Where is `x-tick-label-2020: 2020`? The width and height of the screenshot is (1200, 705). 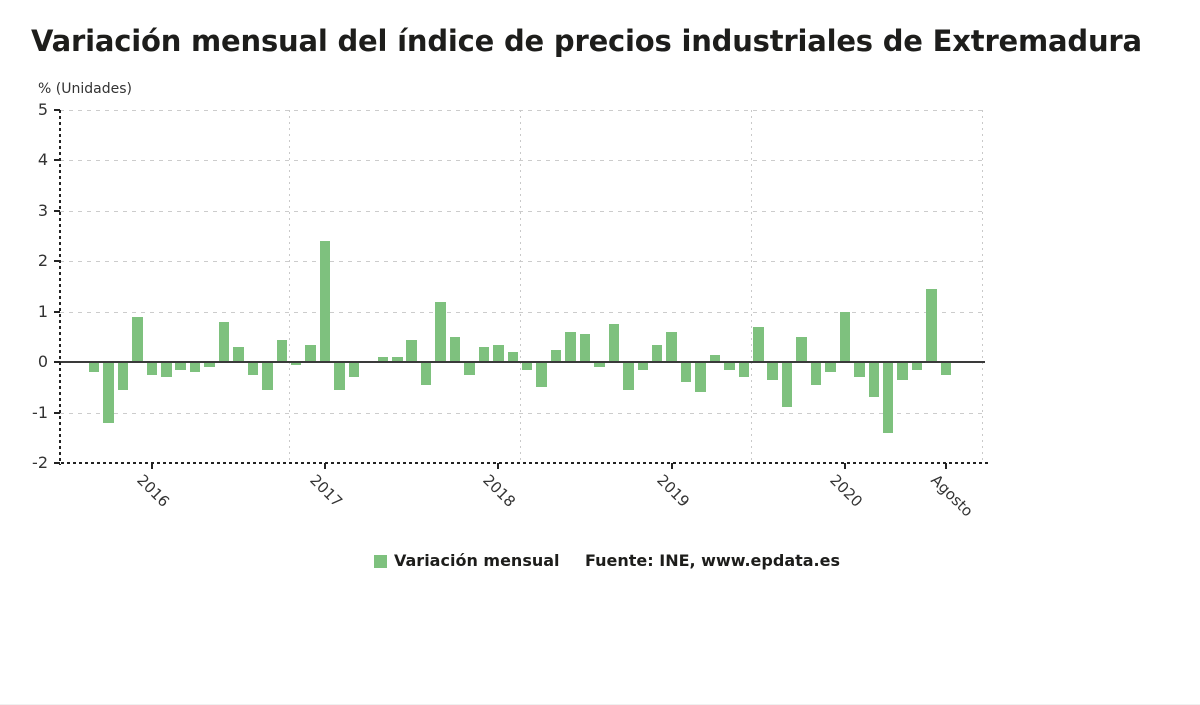
x-tick-label-2020: 2020 is located at coordinates (846, 491).